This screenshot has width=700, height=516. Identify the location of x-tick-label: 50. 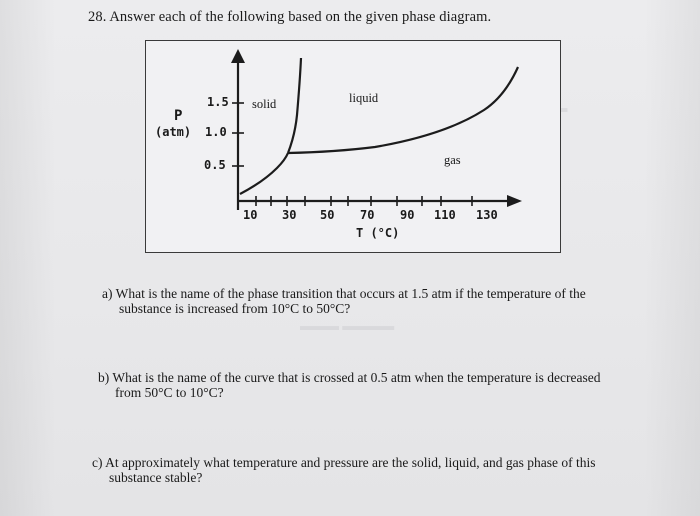
(327, 215).